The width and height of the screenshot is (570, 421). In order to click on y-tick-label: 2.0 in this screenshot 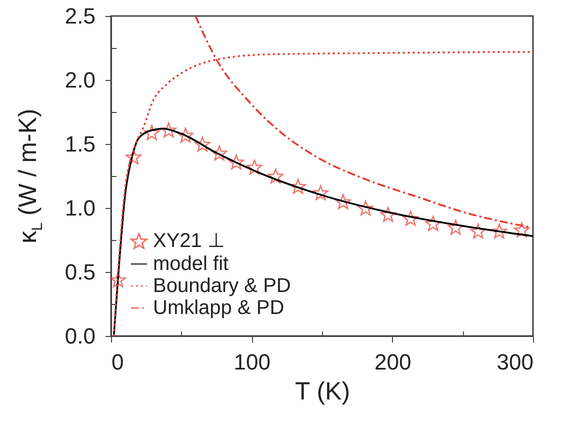, I will do `click(80, 80)`.